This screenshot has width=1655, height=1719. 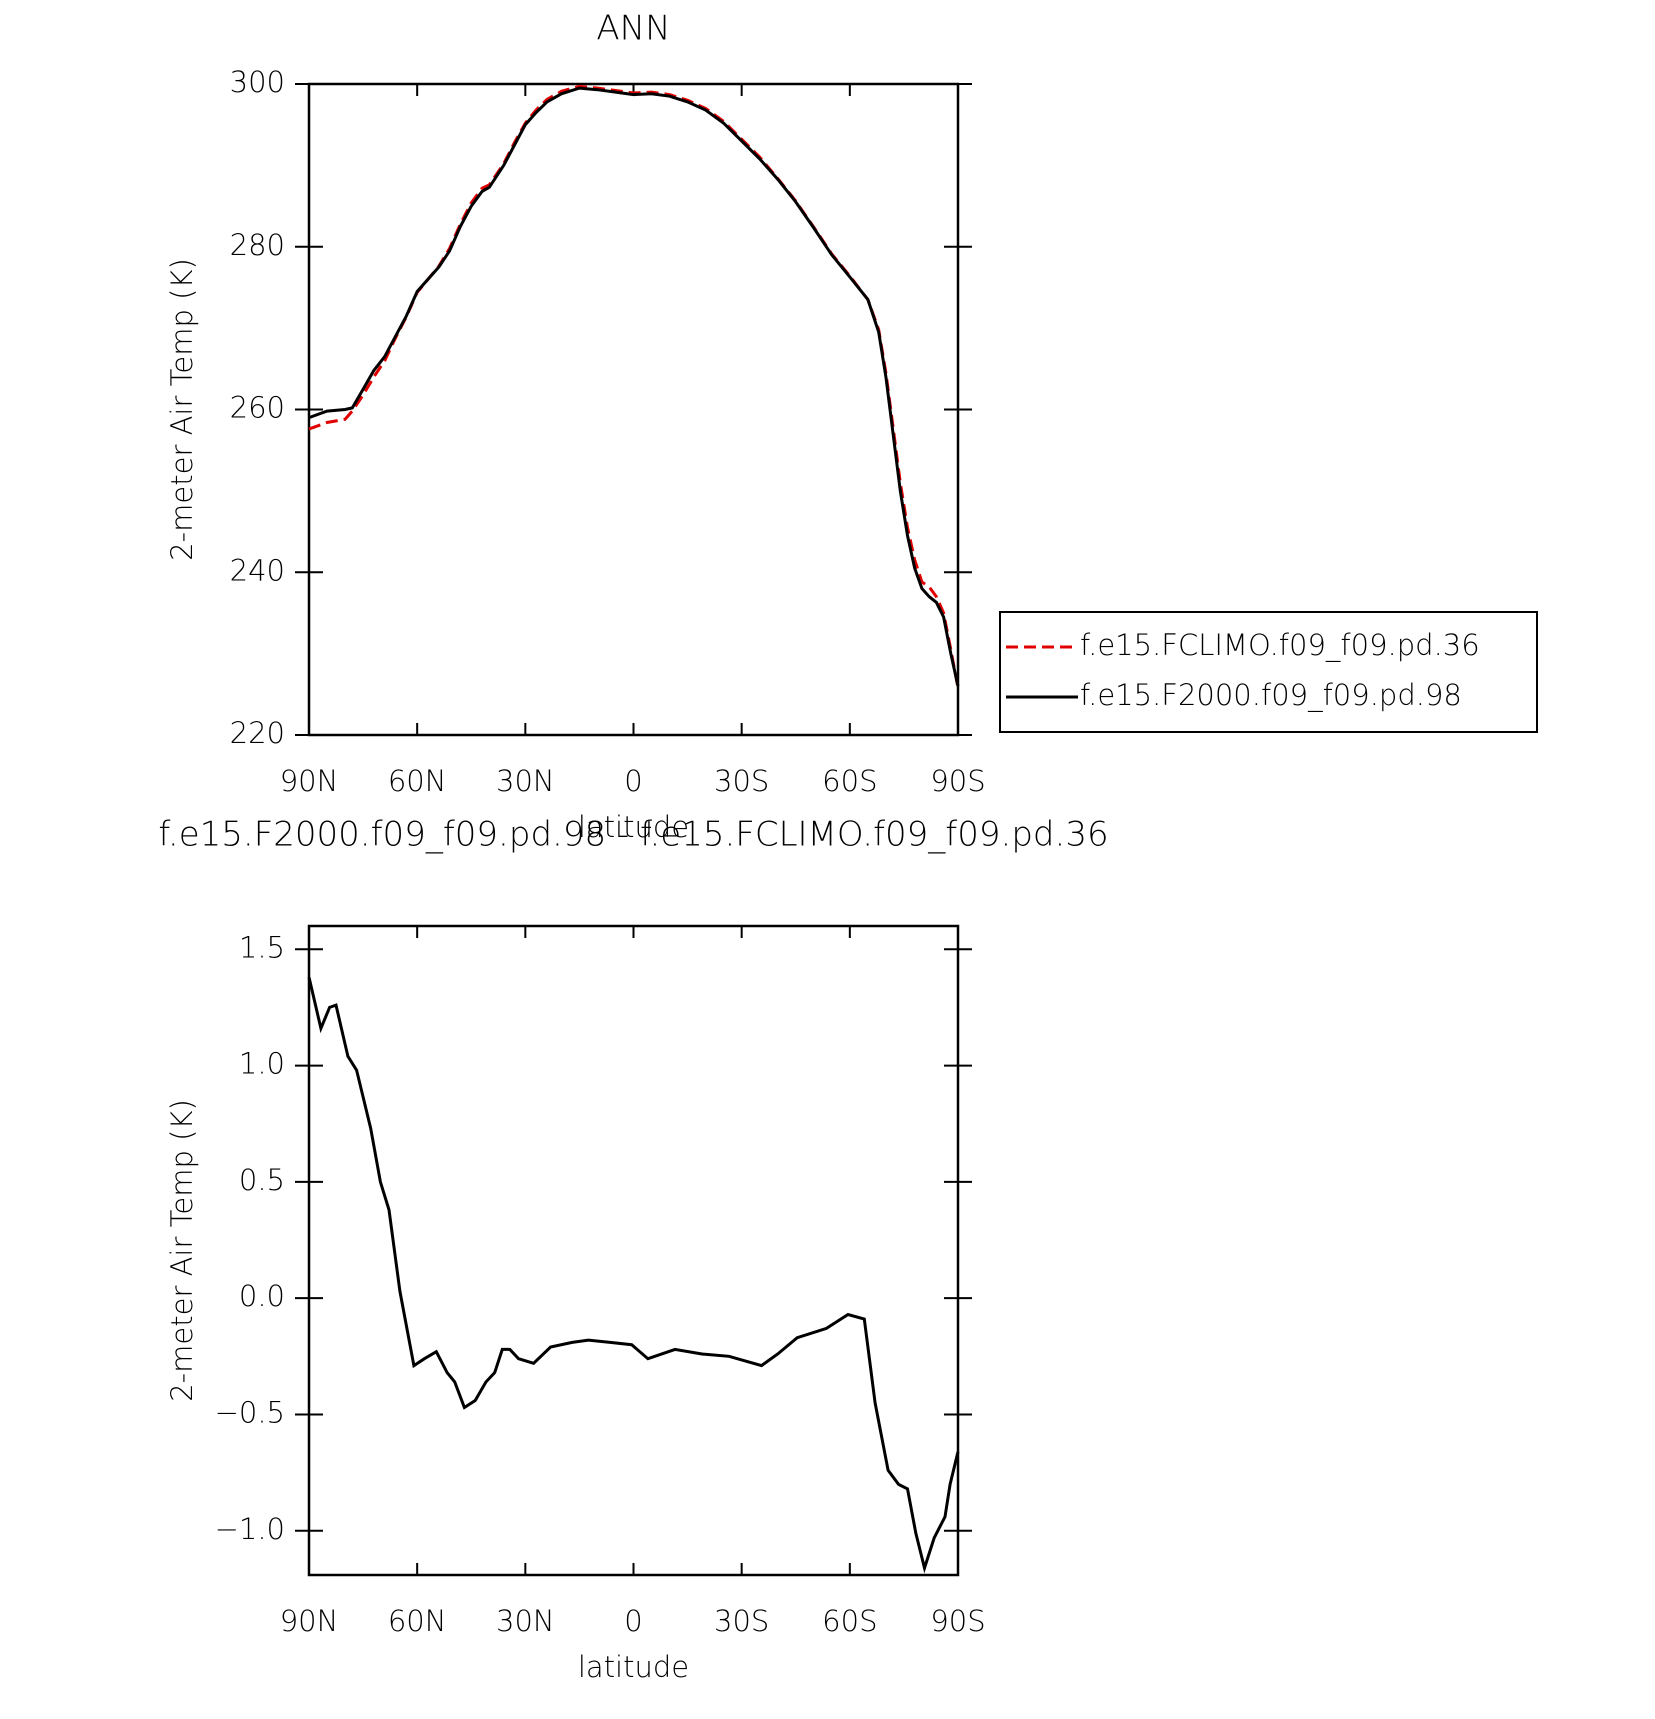 What do you see at coordinates (262, 1180) in the screenshot?
I see `y-tick-label: 0.5` at bounding box center [262, 1180].